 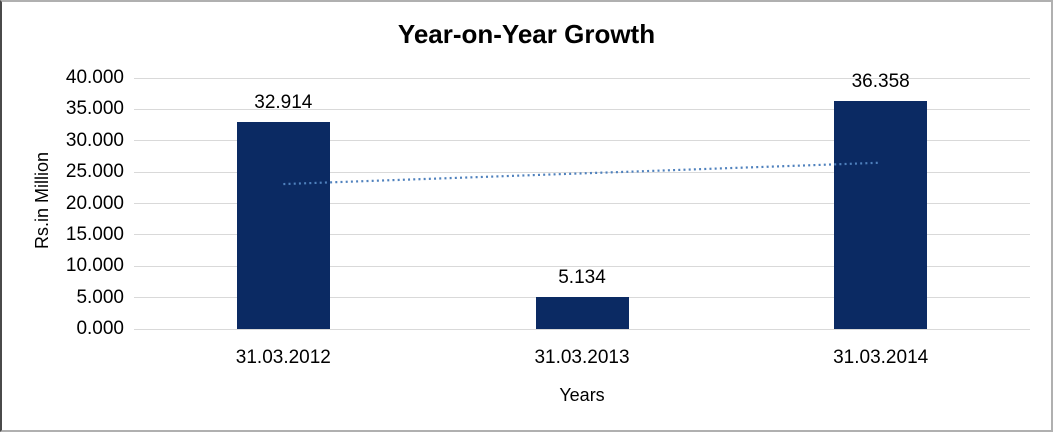 What do you see at coordinates (100, 328) in the screenshot?
I see `y-tick-label: 0.000` at bounding box center [100, 328].